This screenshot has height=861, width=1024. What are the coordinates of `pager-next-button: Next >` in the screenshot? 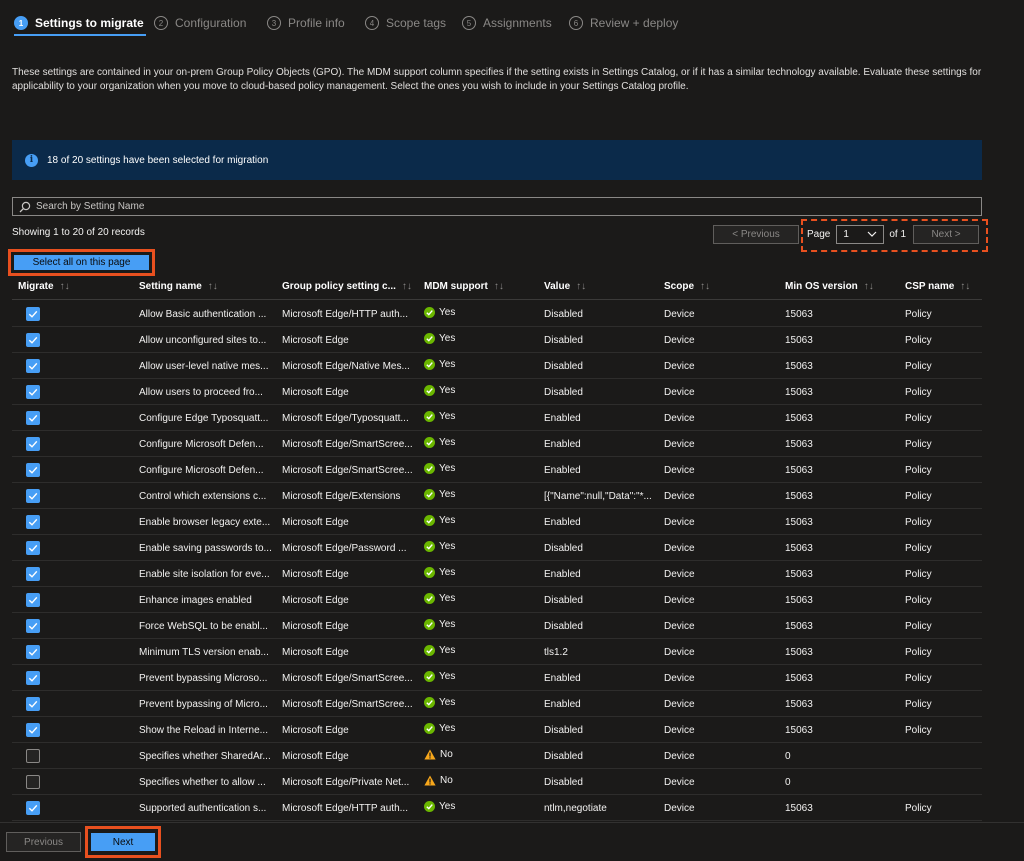 It's located at (946, 234).